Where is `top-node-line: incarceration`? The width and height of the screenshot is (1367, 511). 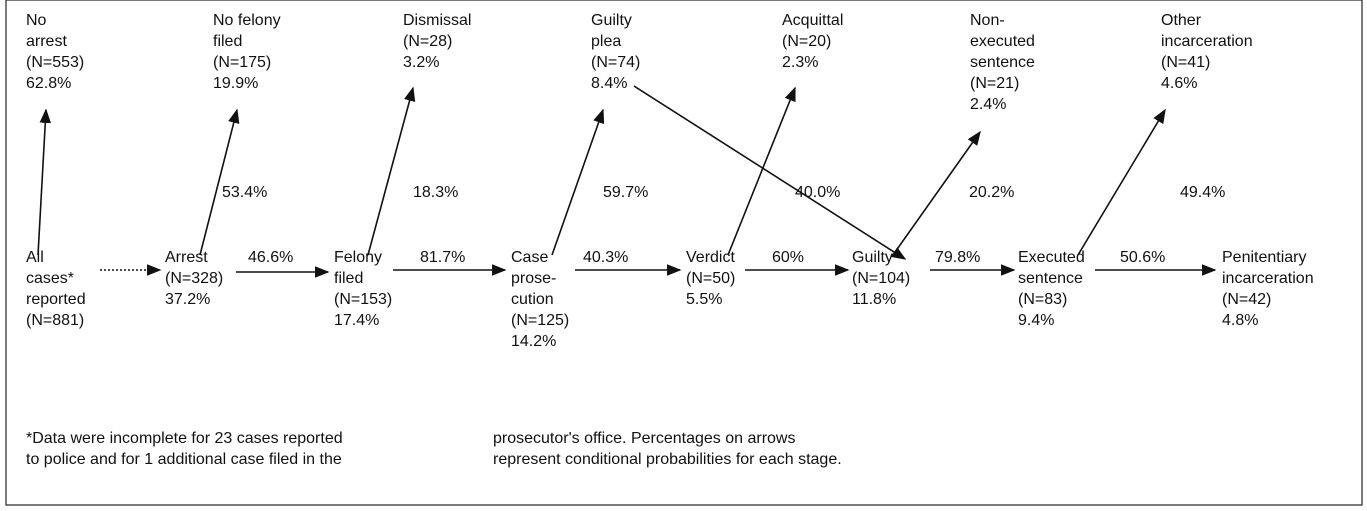 top-node-line: incarceration is located at coordinates (1207, 41).